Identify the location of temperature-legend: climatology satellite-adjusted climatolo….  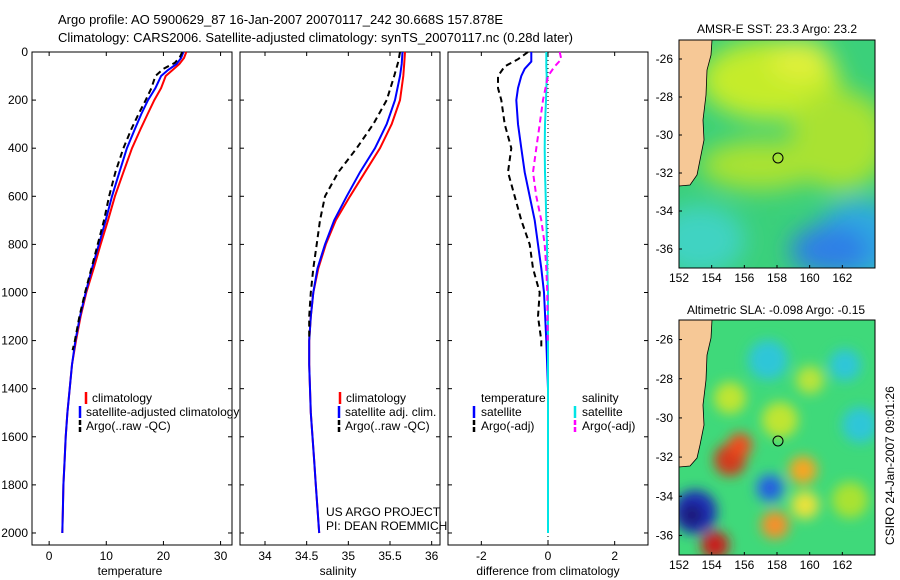
(158, 412).